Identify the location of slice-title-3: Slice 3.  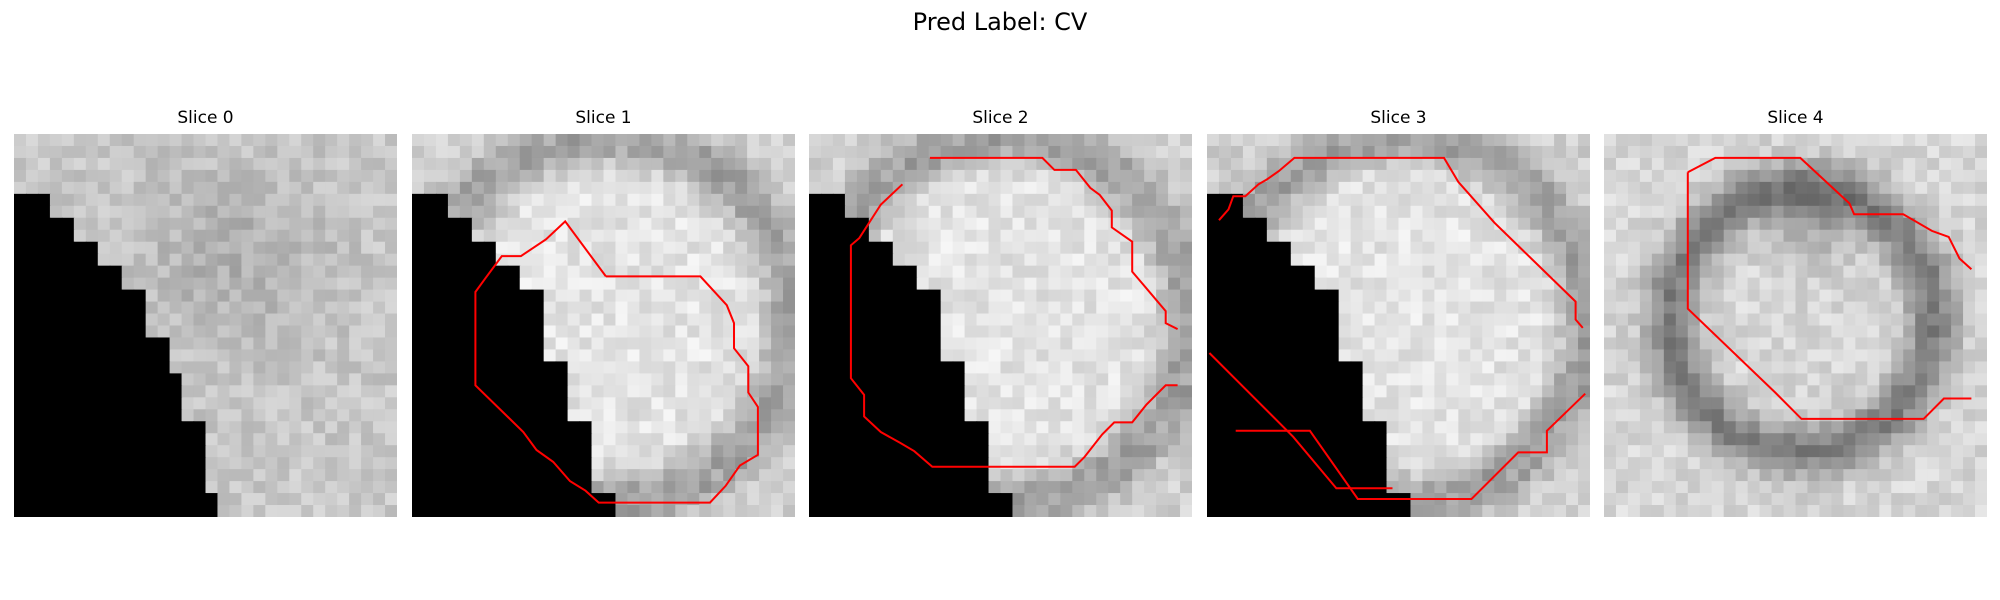
(1398, 118).